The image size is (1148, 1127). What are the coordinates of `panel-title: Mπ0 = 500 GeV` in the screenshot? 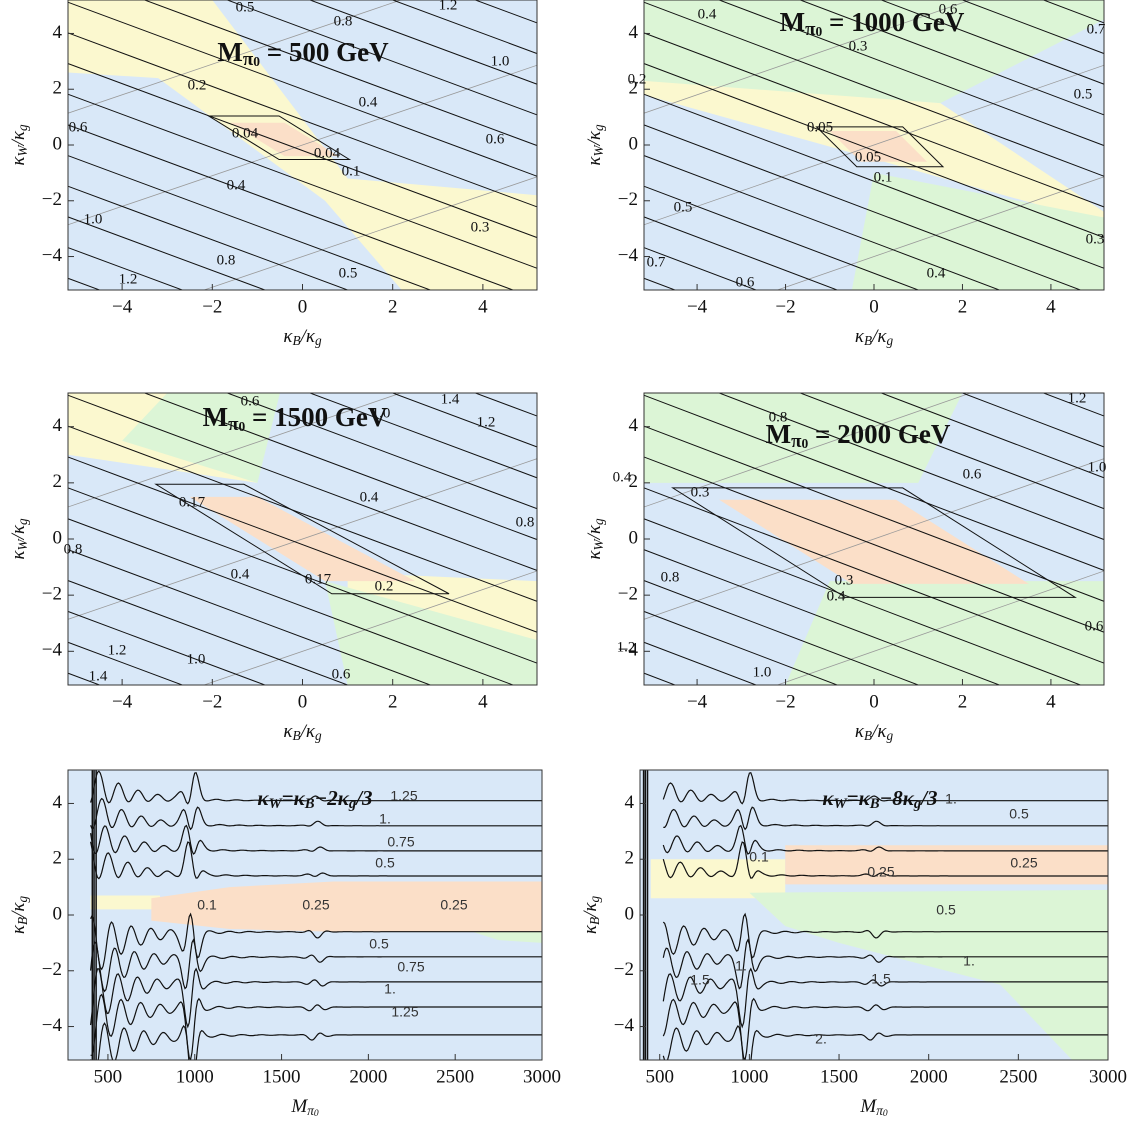 It's located at (303, 53).